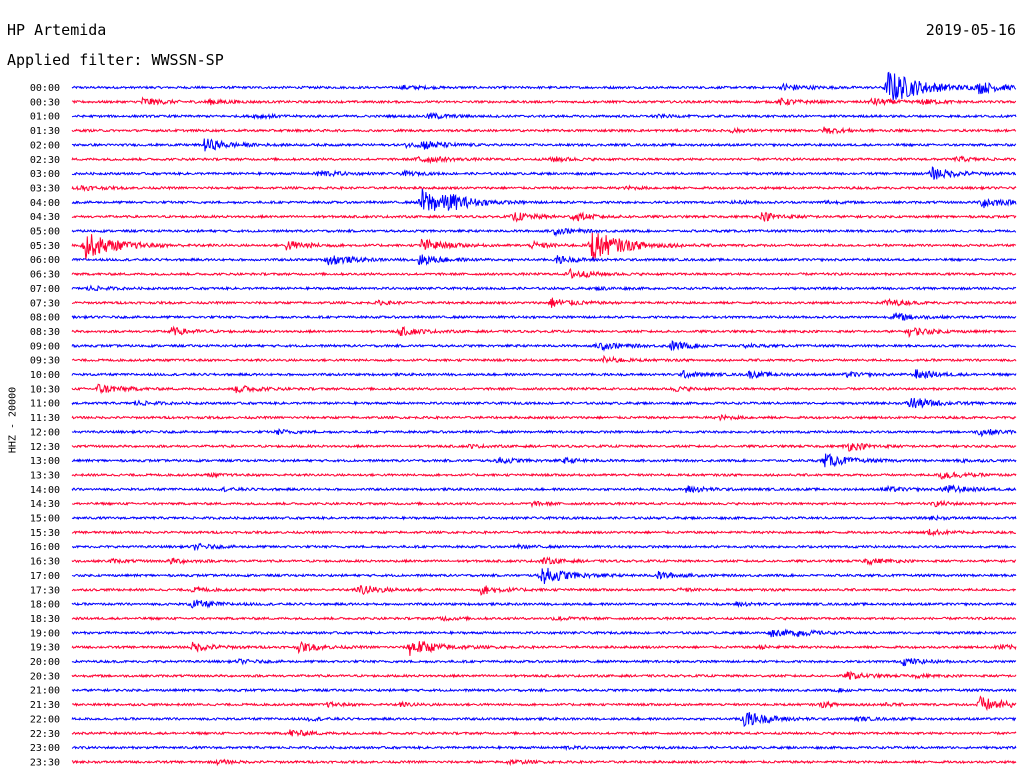 The image size is (1024, 780). What do you see at coordinates (45, 232) in the screenshot?
I see `time-label-0500: 05:00` at bounding box center [45, 232].